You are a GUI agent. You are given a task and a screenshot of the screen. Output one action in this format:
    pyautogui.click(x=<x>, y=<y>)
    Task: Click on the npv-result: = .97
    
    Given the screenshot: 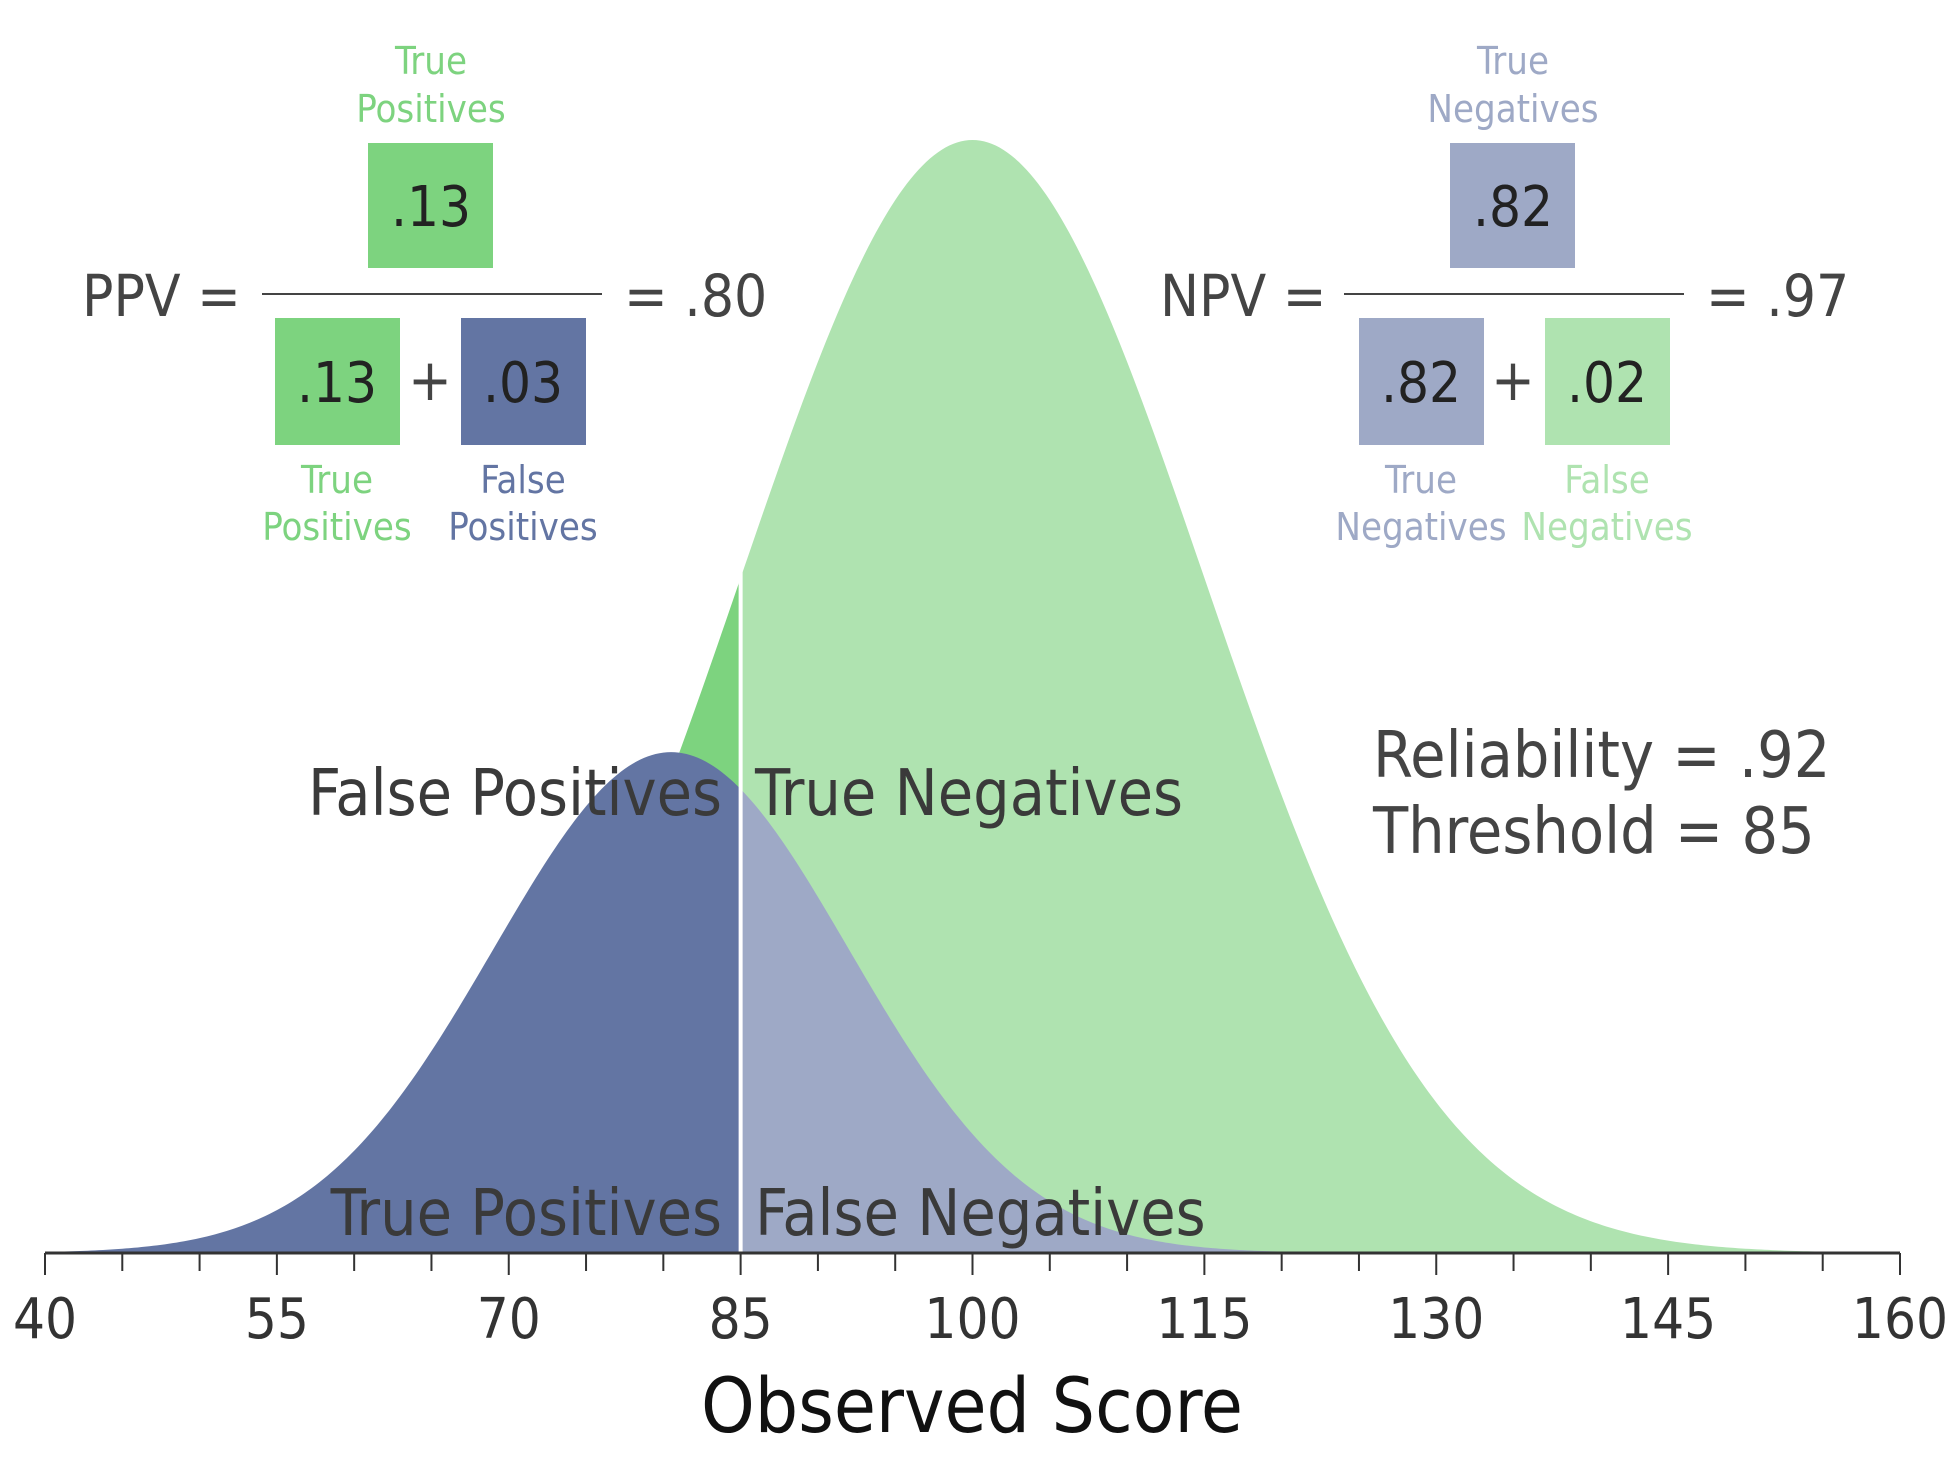 What is the action you would take?
    pyautogui.click(x=1777, y=296)
    